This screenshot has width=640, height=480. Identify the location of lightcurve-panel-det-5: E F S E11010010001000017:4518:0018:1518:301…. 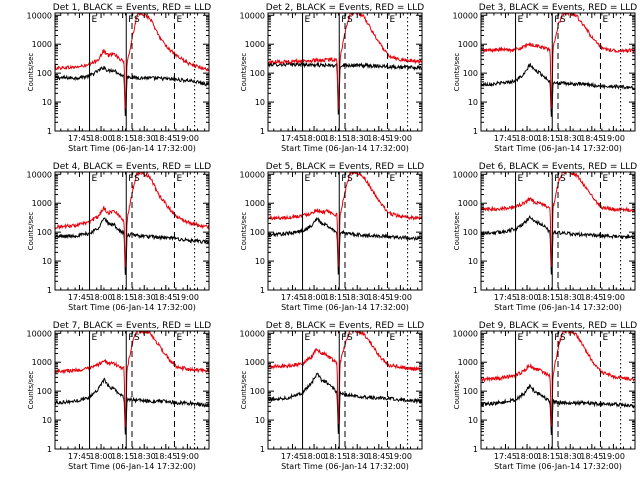
(332, 237).